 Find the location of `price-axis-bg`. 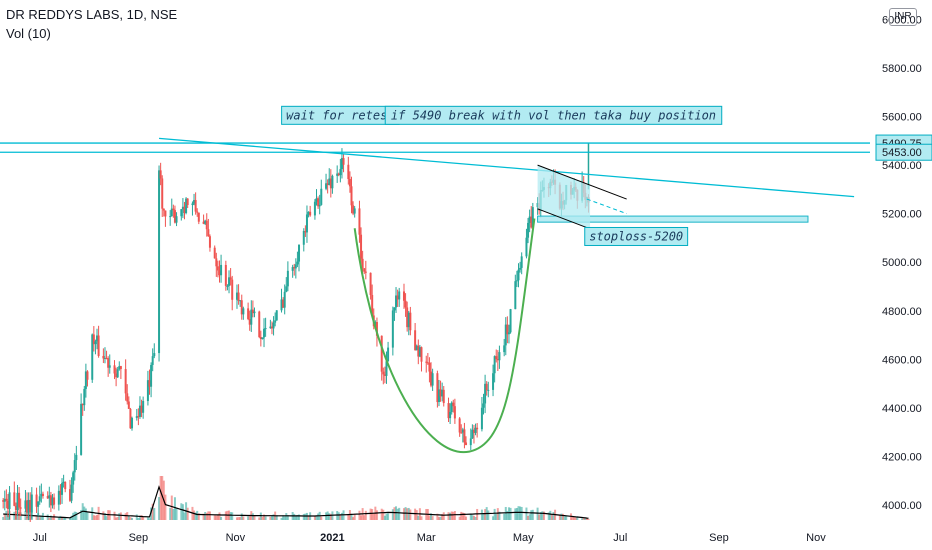

price-axis-bg is located at coordinates (906, 275).